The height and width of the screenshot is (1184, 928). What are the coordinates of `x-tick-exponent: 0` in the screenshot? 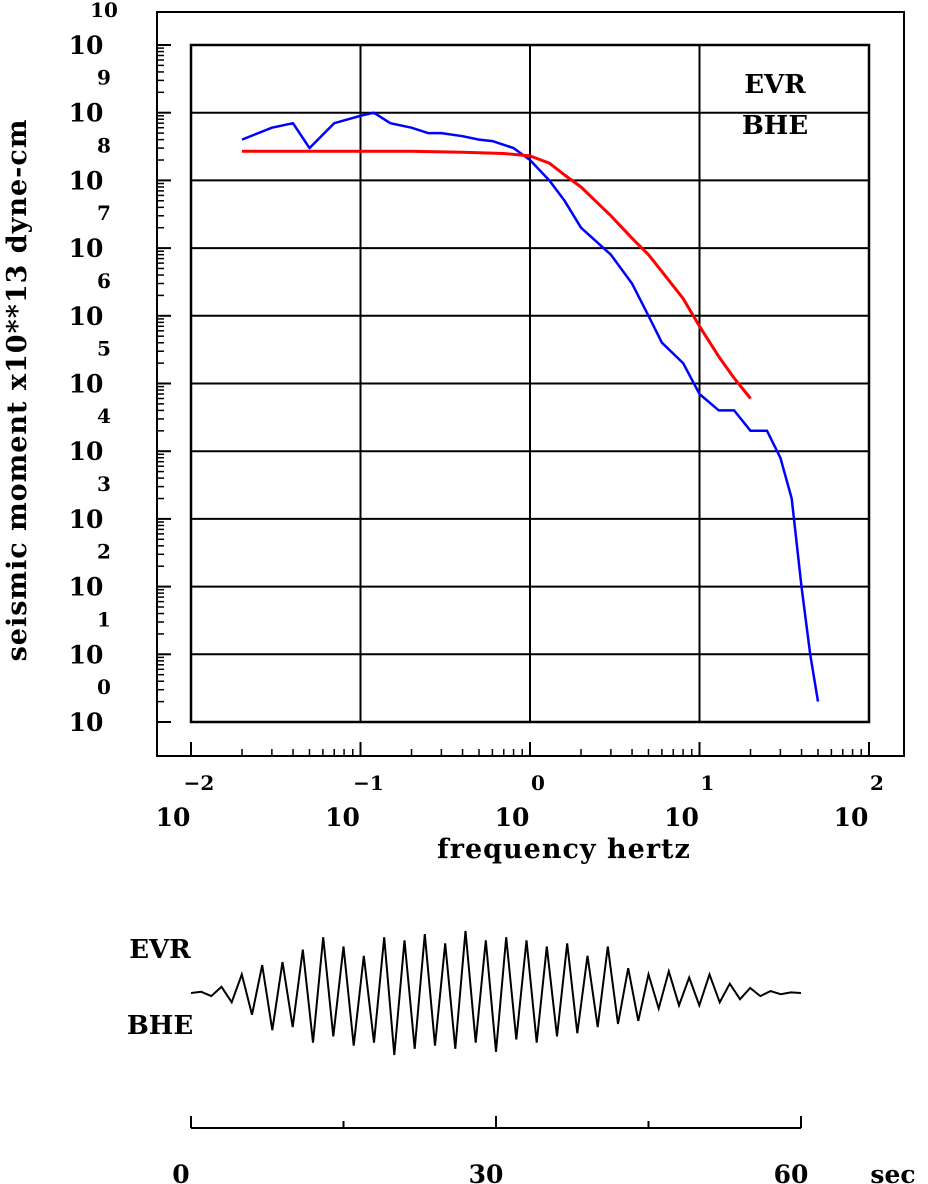 It's located at (538, 783).